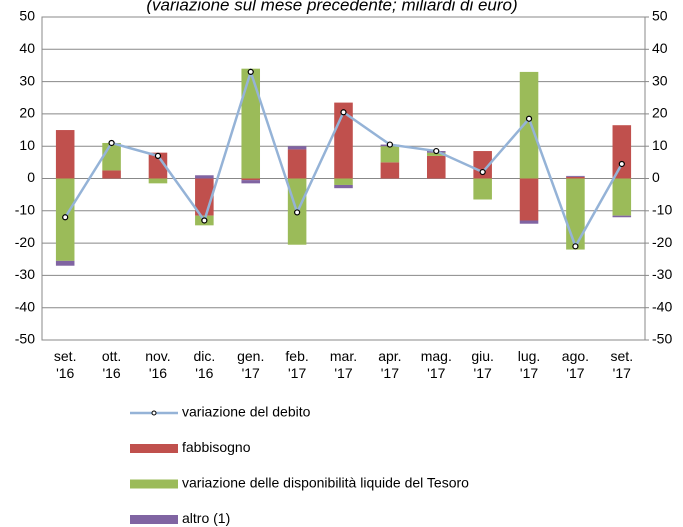 This screenshot has width=683, height=527. I want to click on x-tick-label: nov. '16, so click(157, 364).